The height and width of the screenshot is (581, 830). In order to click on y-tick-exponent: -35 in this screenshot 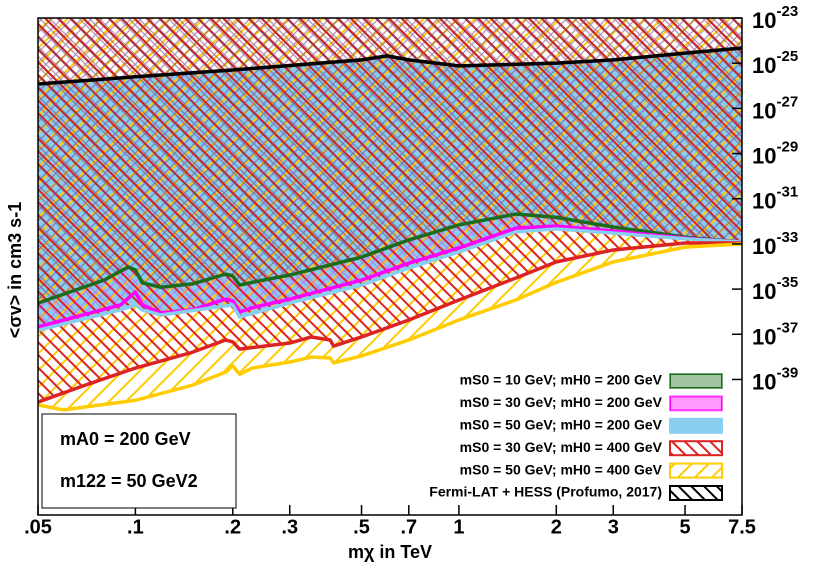, I will do `click(787, 282)`.